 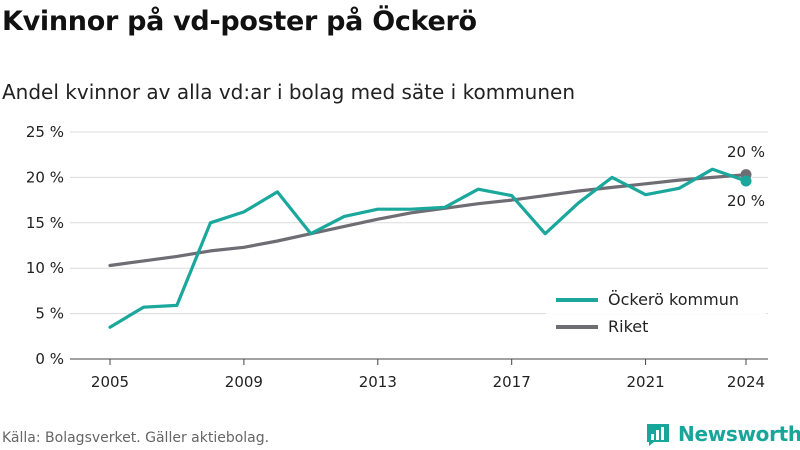 What do you see at coordinates (673, 299) in the screenshot?
I see `legend-label: Öckerö kommun` at bounding box center [673, 299].